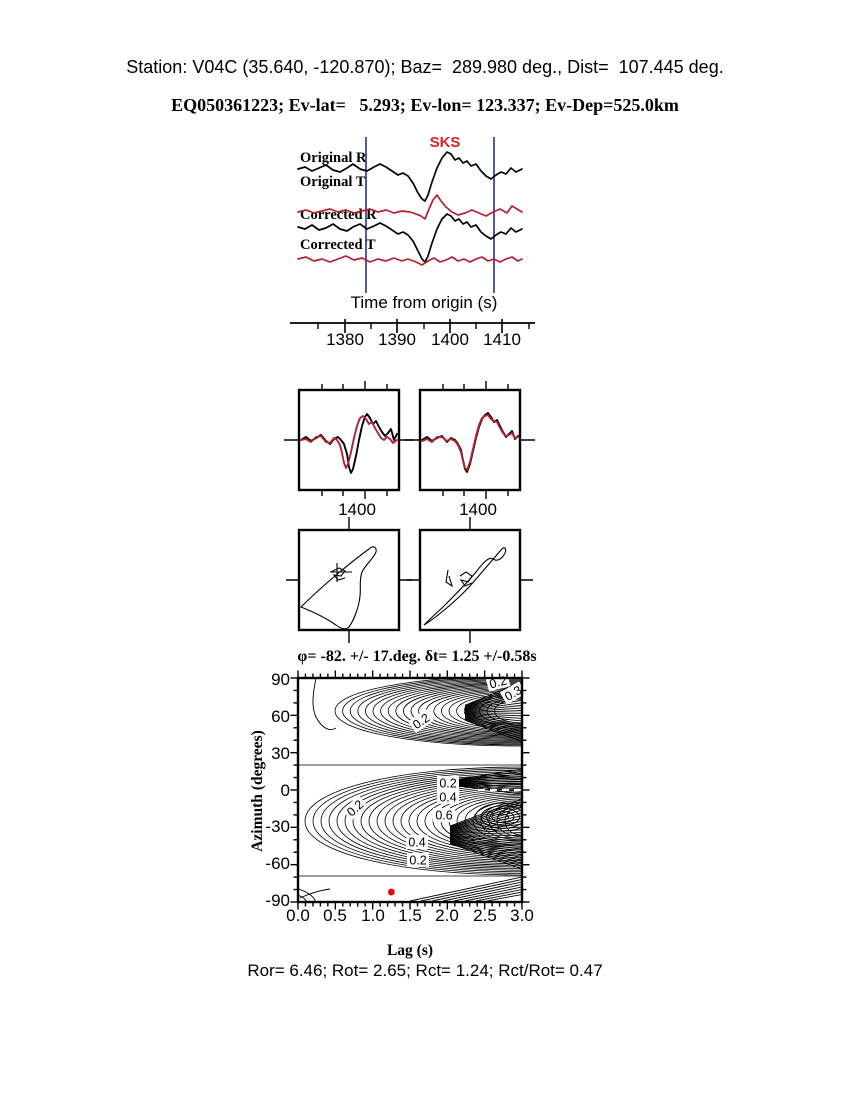 The image size is (850, 1100). I want to click on contour-ytick-60: 60, so click(280, 716).